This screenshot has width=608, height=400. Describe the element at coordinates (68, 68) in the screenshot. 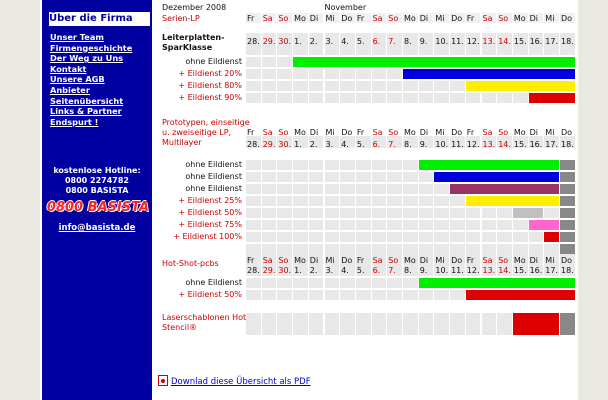

I see `sidebar-link-contact: Kontakt` at that location.